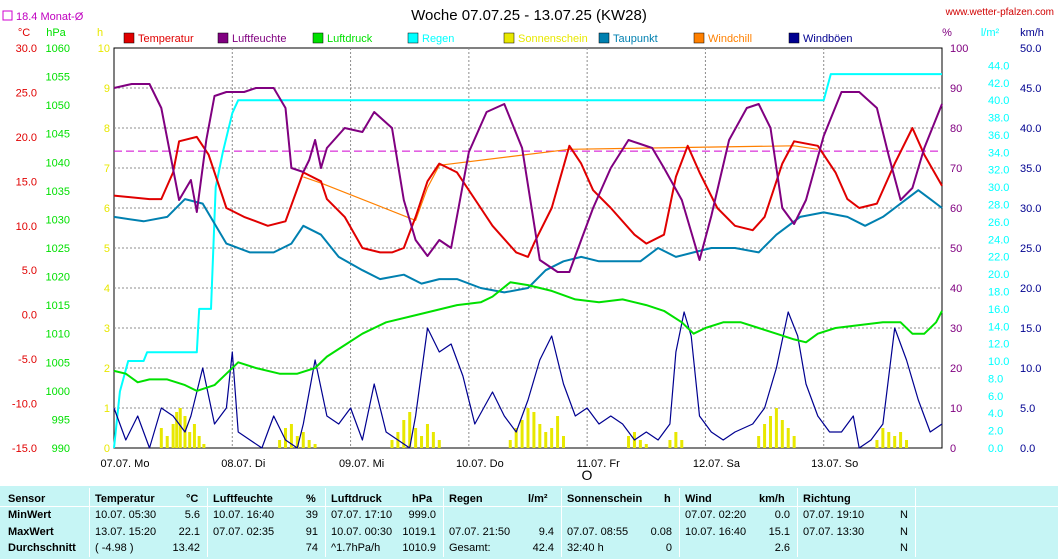  What do you see at coordinates (192, 515) in the screenshot?
I see `stats-cell-t-val: 5.6` at bounding box center [192, 515].